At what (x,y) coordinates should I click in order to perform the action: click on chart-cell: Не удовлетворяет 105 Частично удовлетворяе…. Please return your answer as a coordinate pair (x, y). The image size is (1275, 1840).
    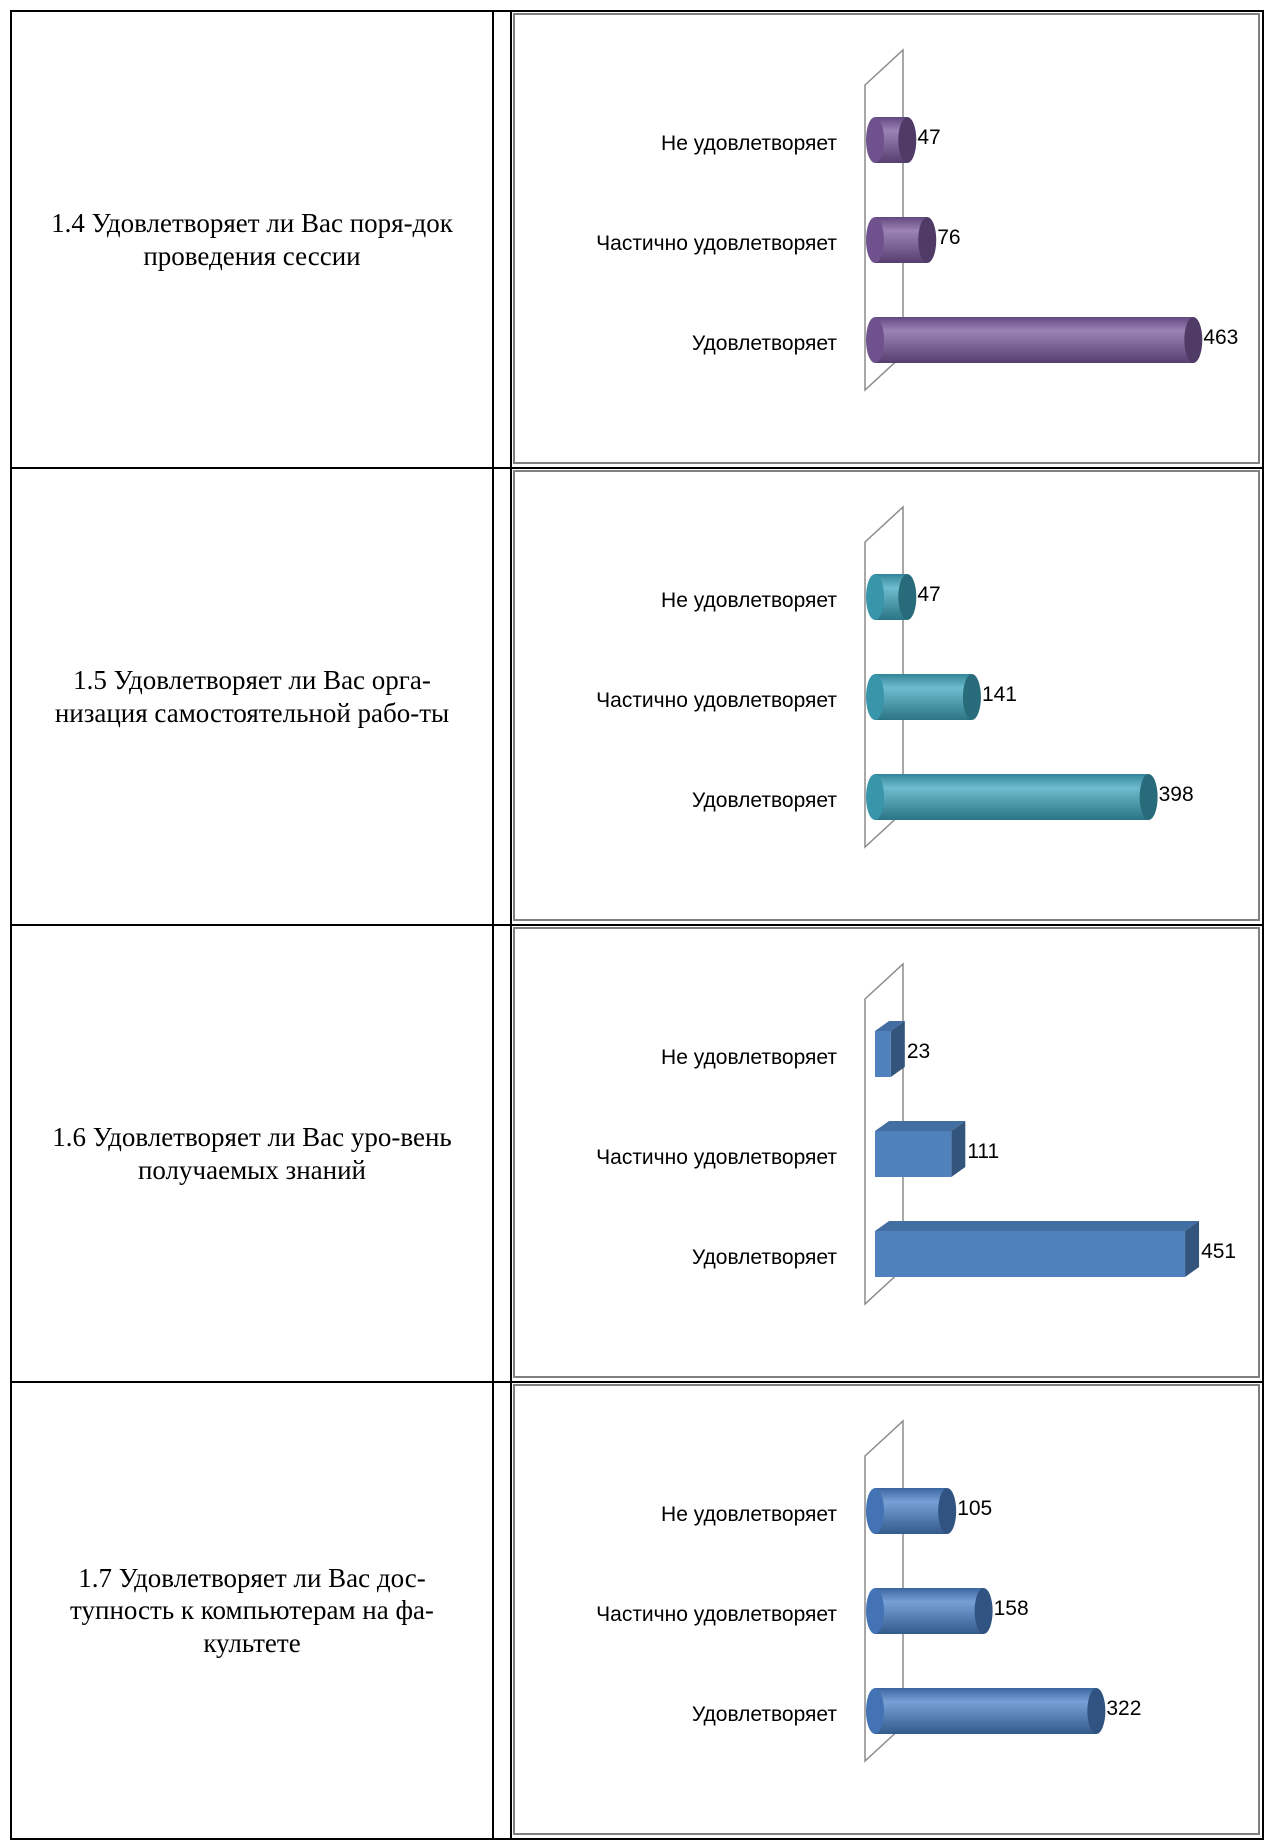
    Looking at the image, I should click on (887, 1610).